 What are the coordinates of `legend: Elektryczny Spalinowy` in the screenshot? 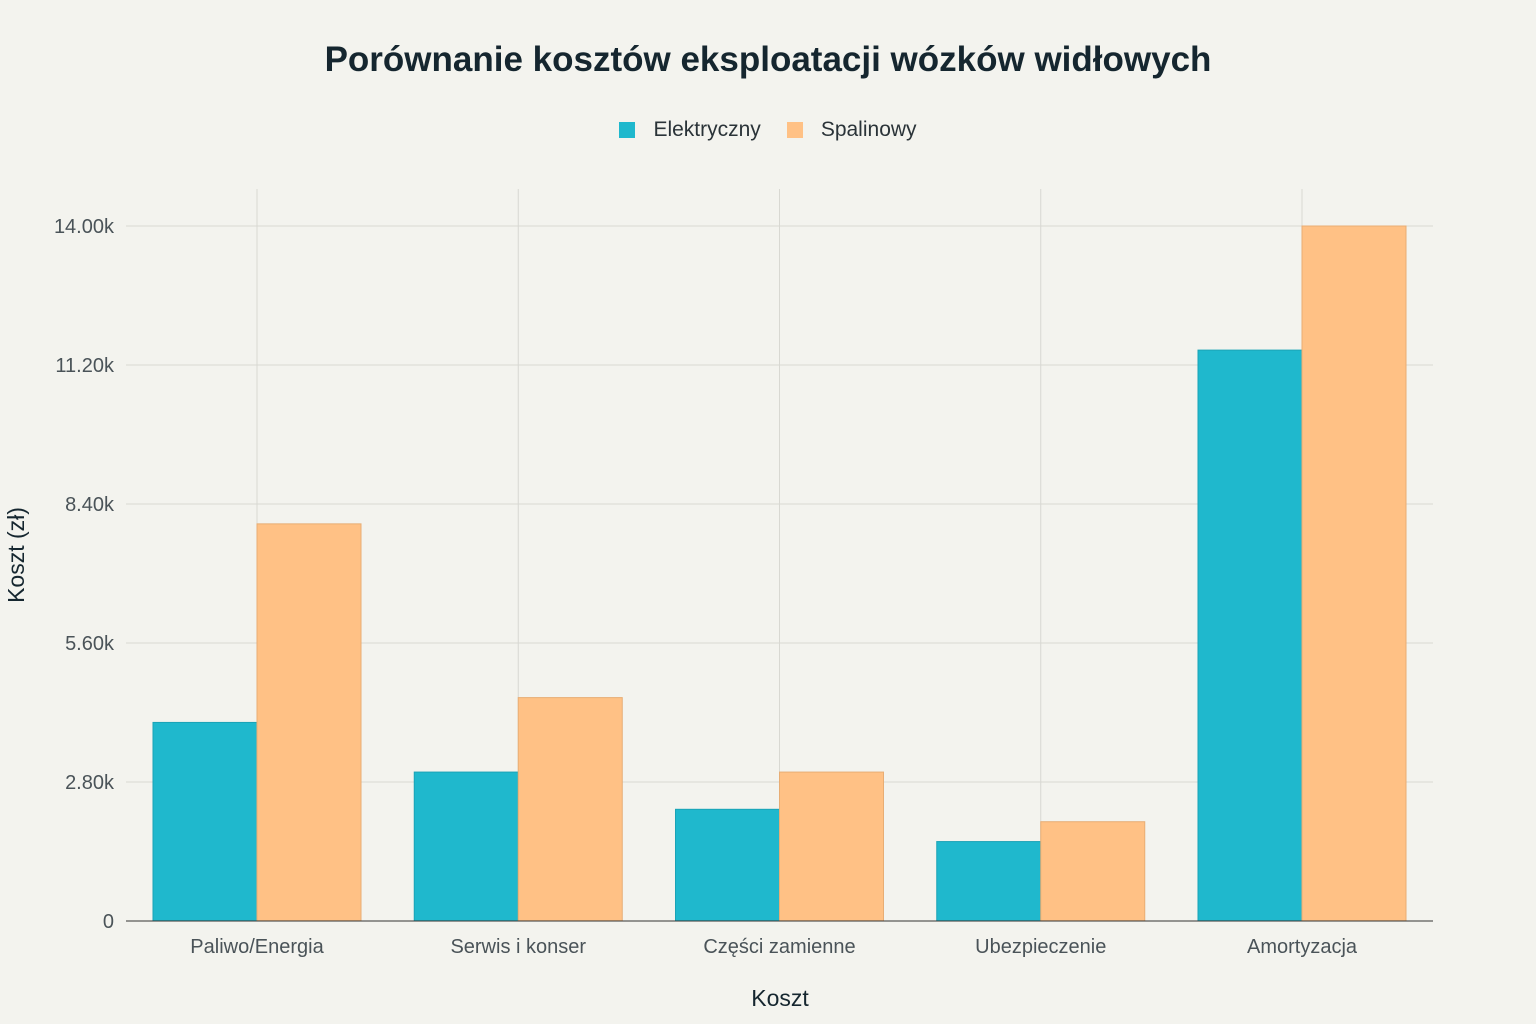 It's located at (768, 130).